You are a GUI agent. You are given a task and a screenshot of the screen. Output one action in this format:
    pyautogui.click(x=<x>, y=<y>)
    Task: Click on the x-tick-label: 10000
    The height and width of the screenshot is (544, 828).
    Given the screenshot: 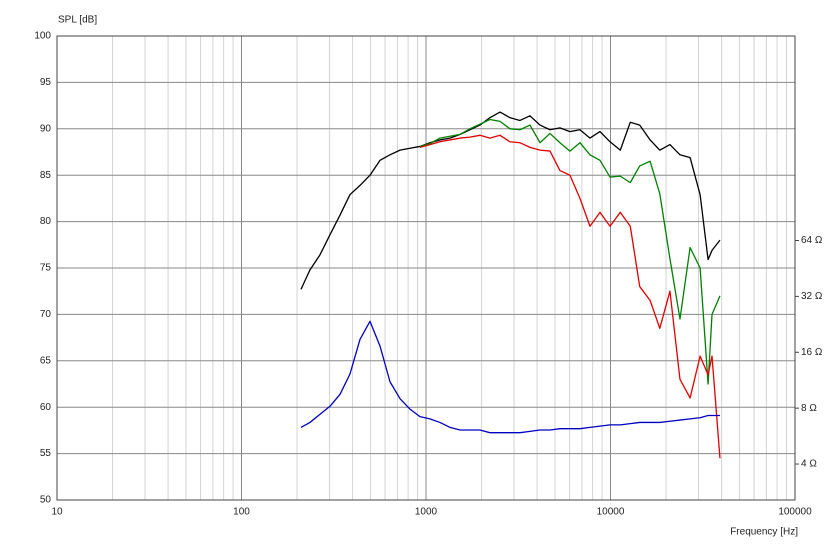 What is the action you would take?
    pyautogui.click(x=611, y=512)
    